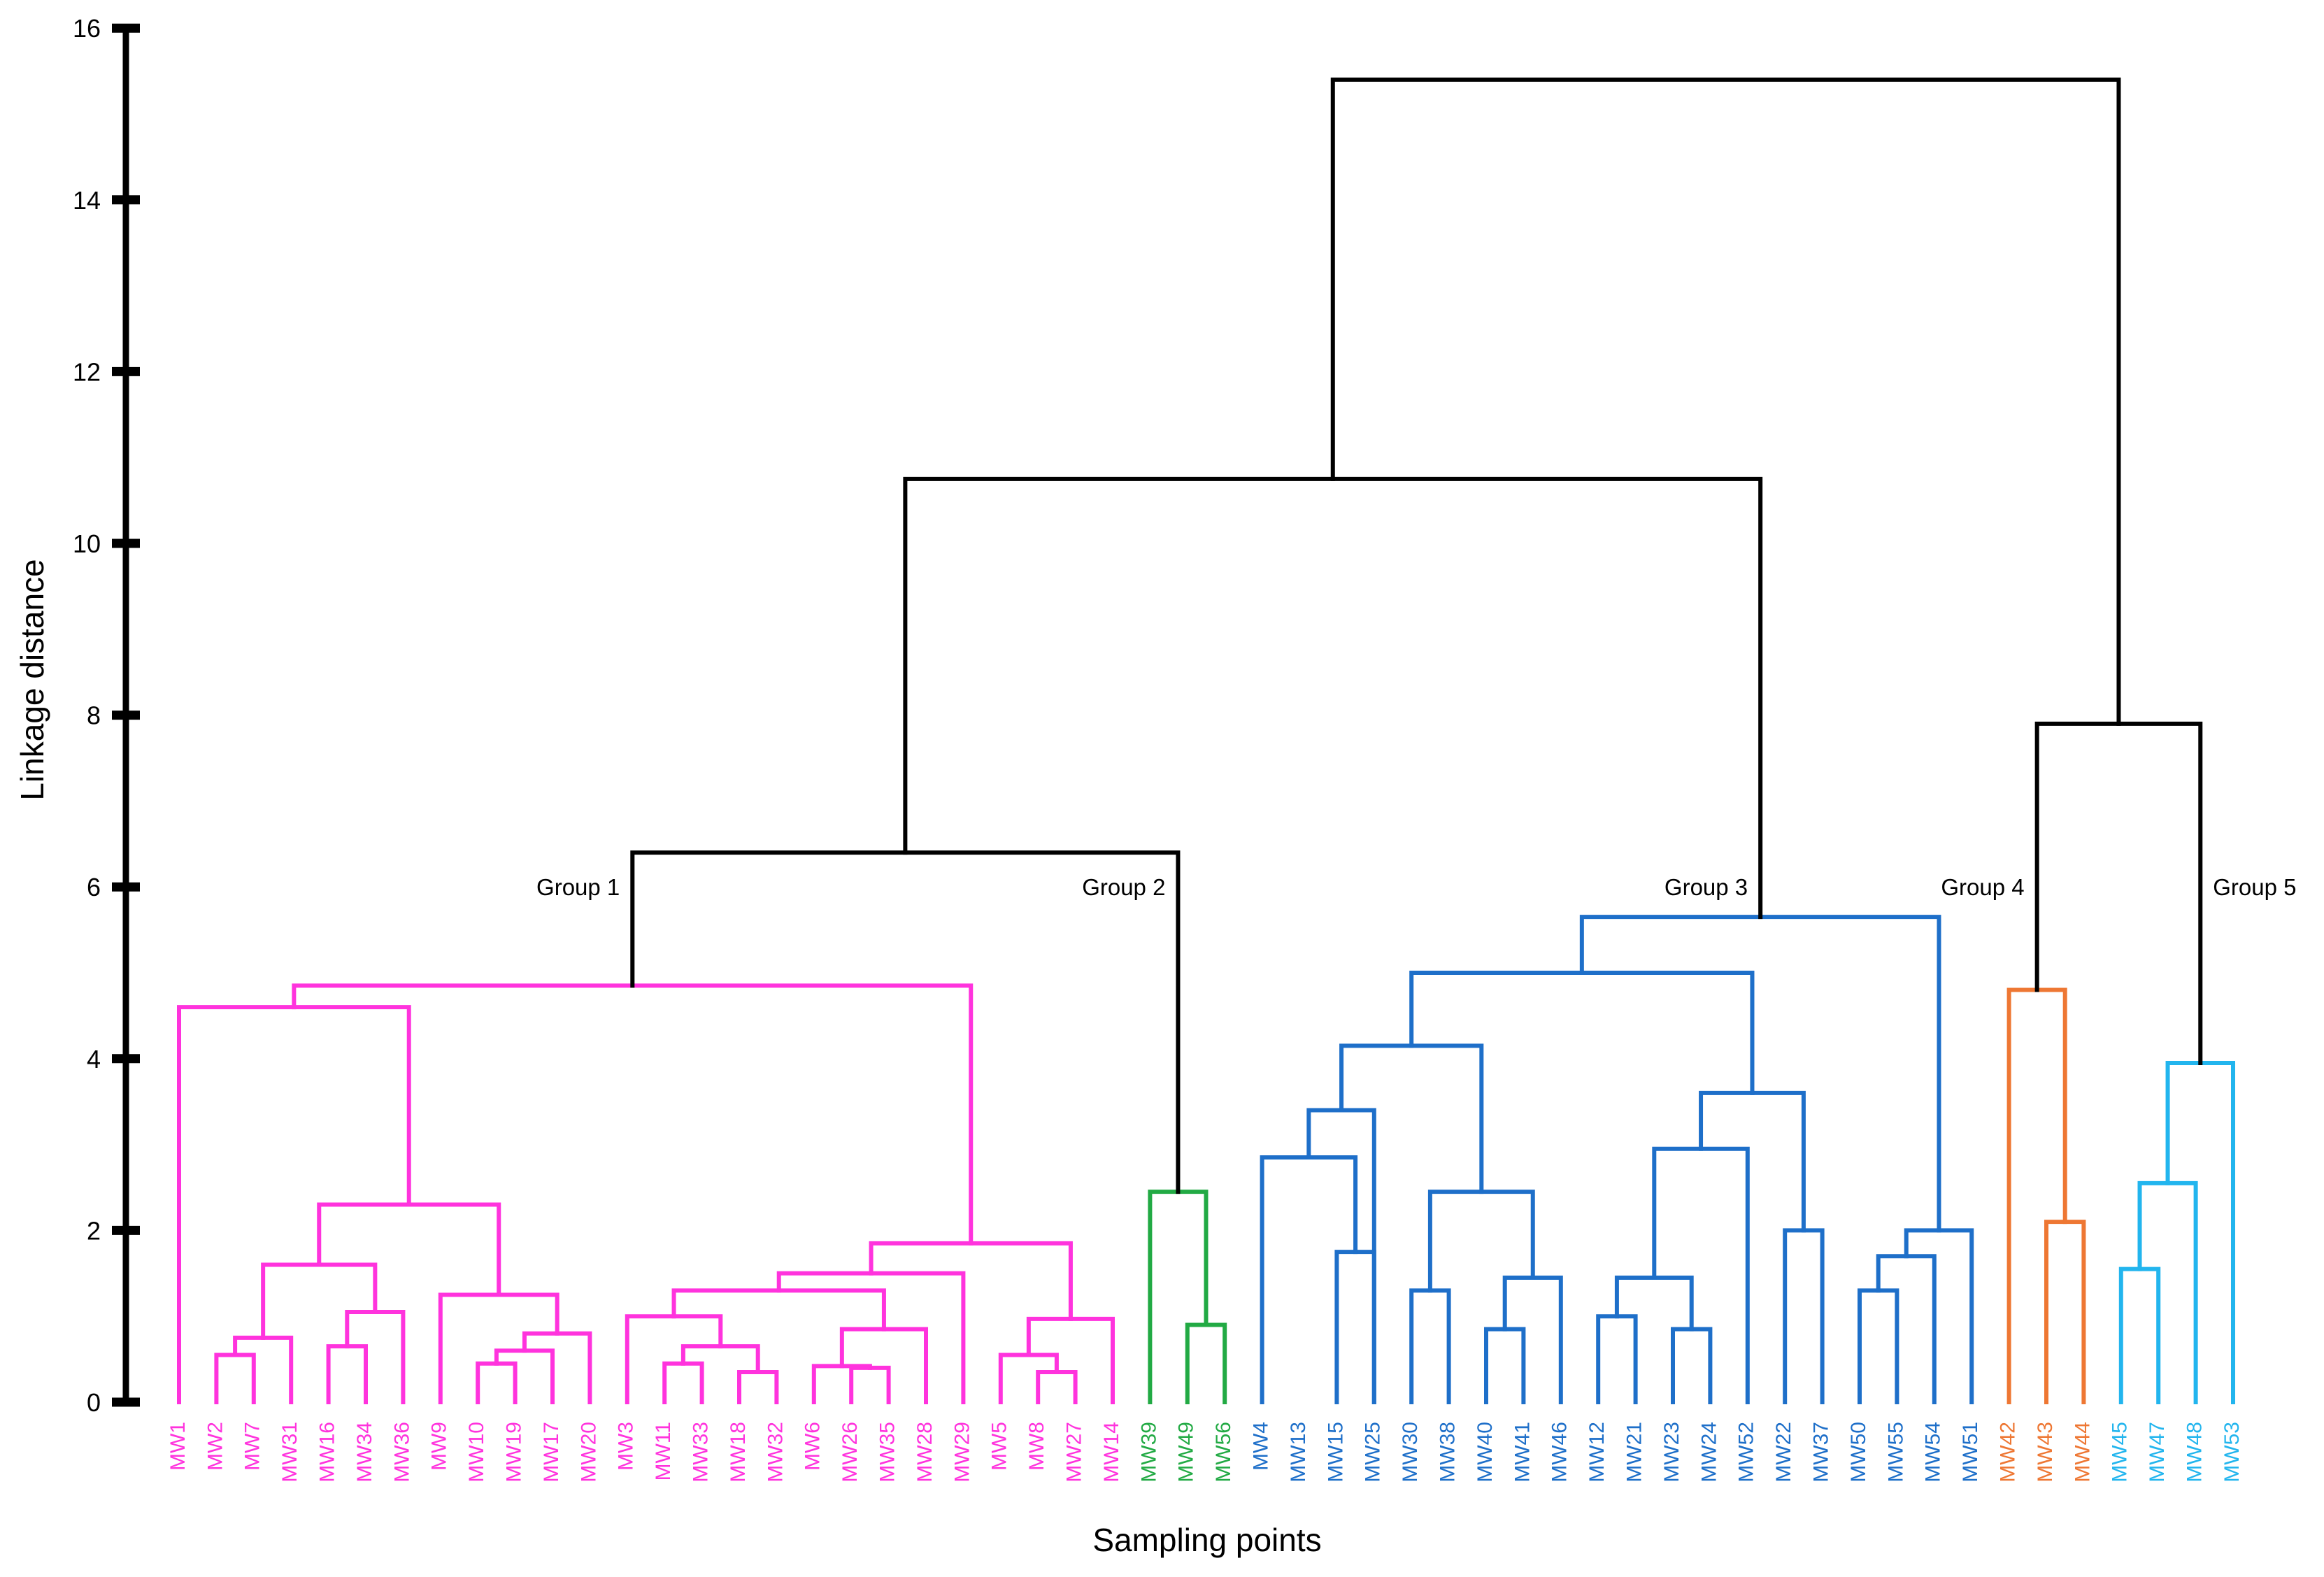  Describe the element at coordinates (87, 372) in the screenshot. I see `y-tick-label: 12` at that location.